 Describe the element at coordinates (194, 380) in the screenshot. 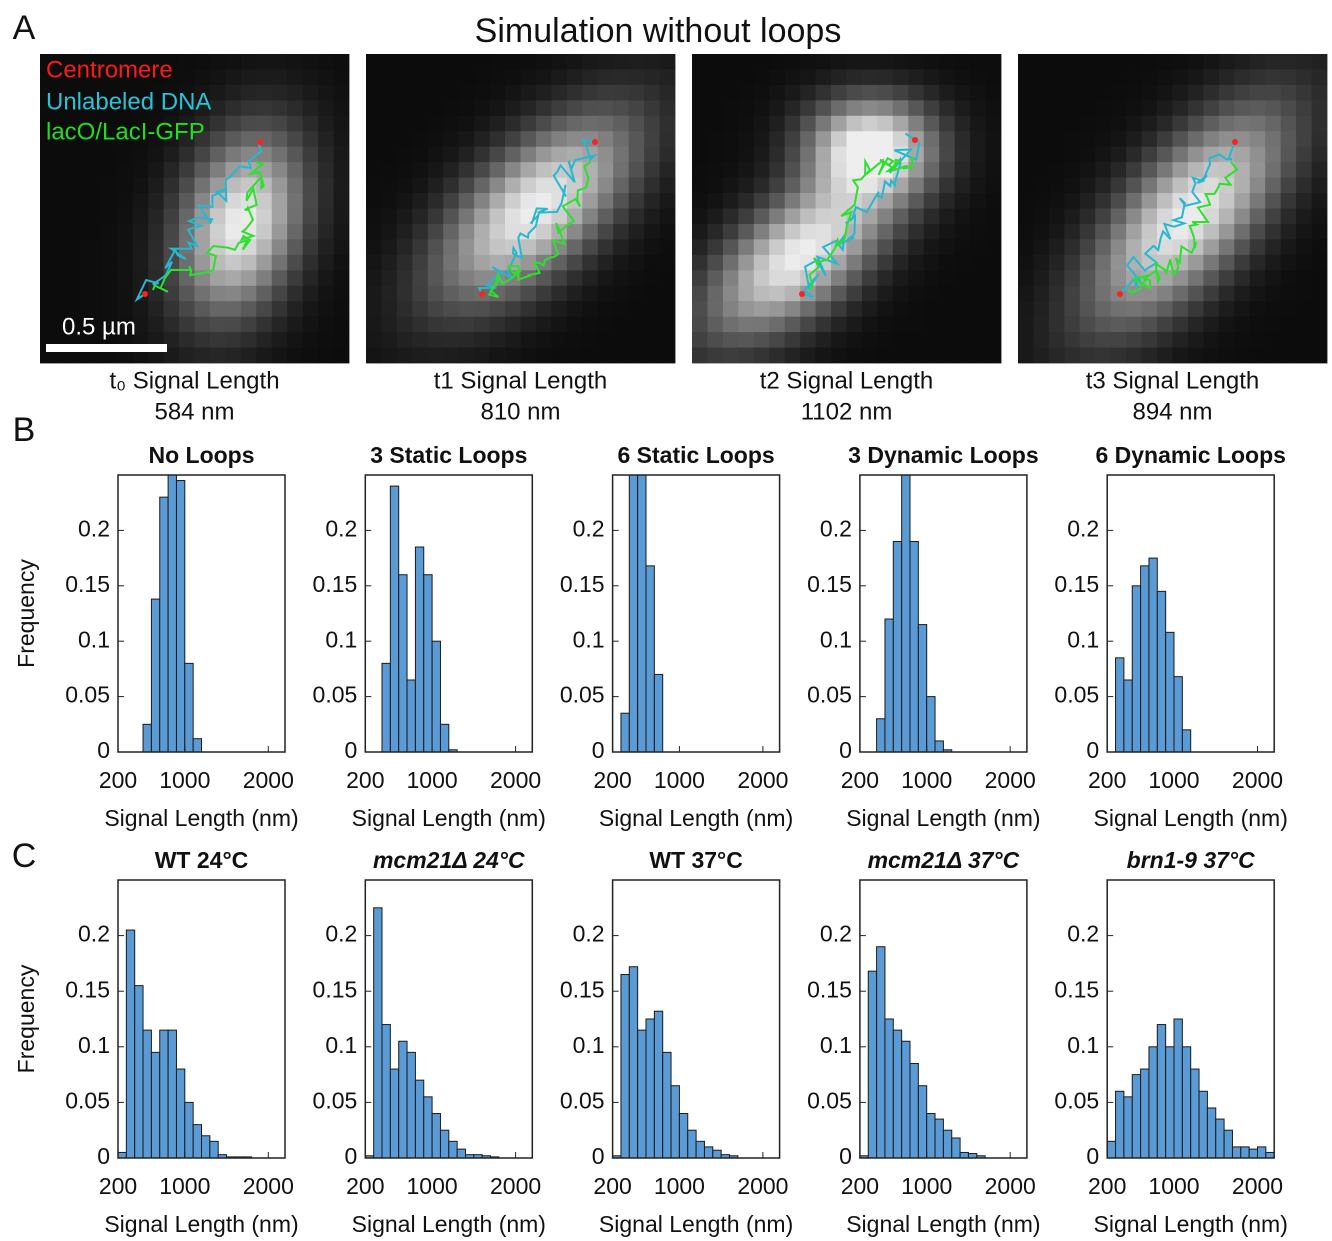

I see `caption: t₀ Signal Length` at that location.